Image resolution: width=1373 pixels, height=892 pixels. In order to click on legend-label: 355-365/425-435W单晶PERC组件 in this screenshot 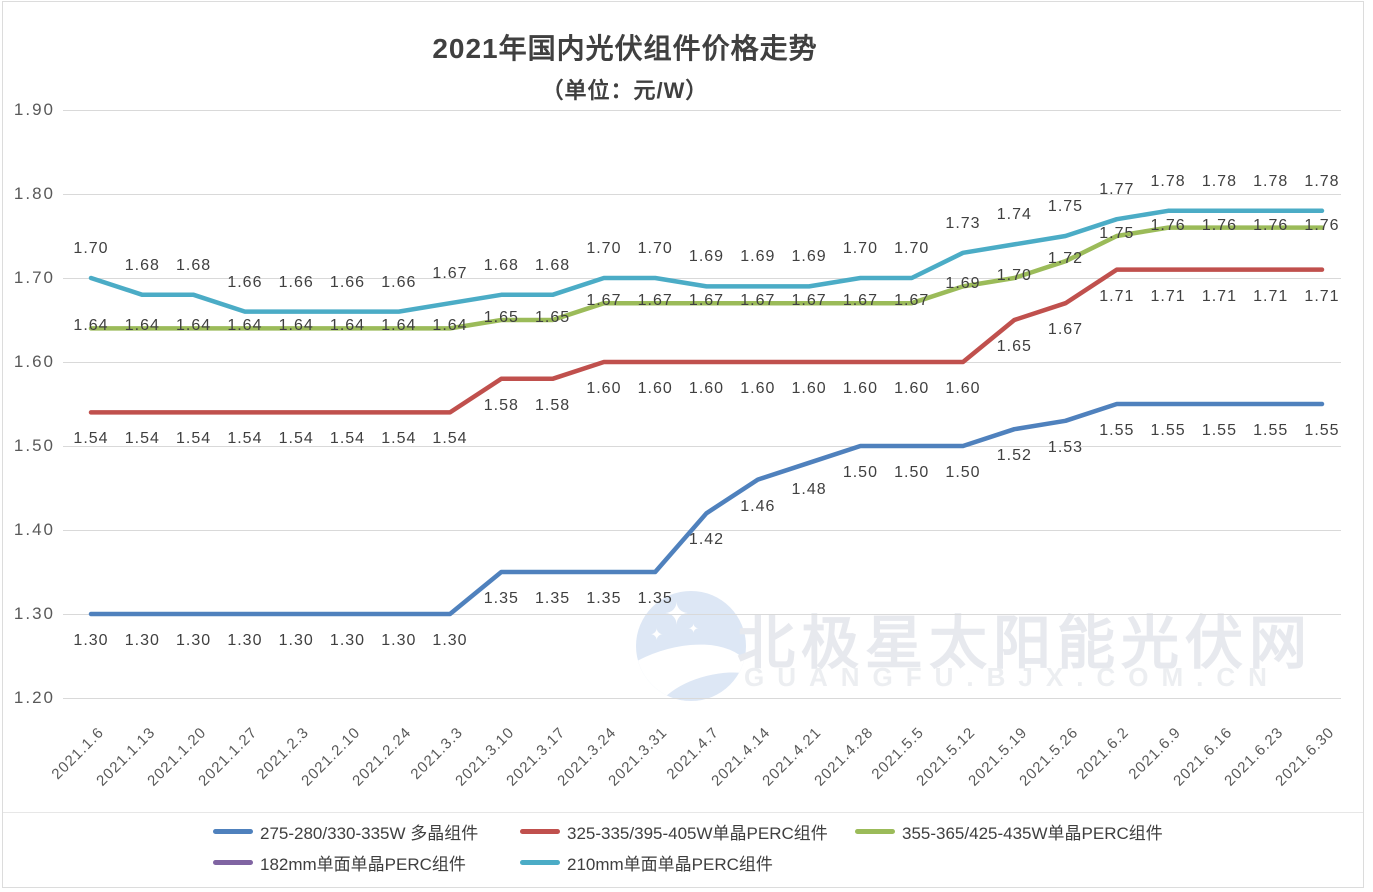, I will do `click(1032, 833)`.